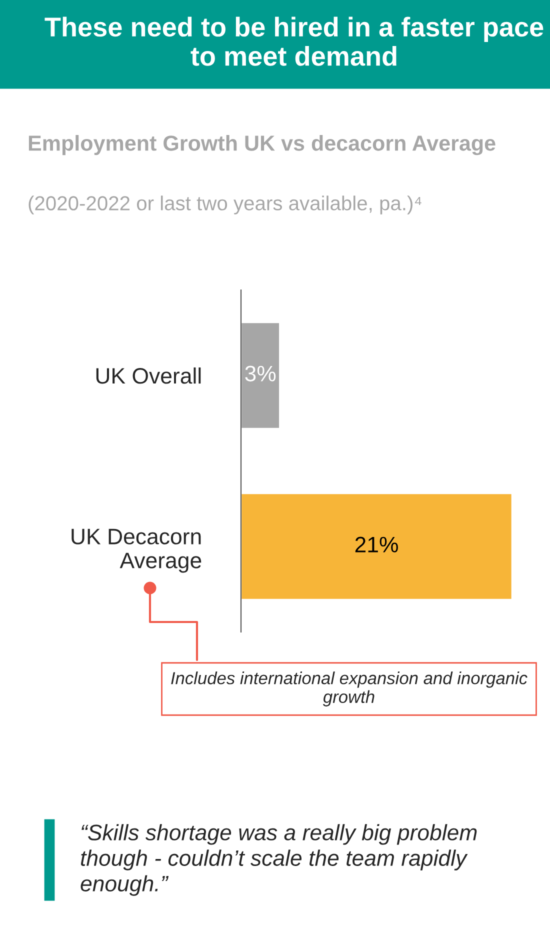 The image size is (550, 940). I want to click on chart-subtitle: Employment Growth UK vs decacorn Average, so click(262, 145).